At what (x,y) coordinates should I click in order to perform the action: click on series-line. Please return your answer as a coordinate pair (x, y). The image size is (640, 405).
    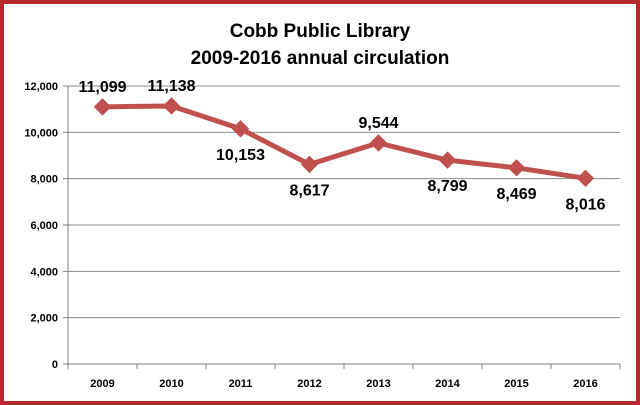
    Looking at the image, I should click on (344, 142).